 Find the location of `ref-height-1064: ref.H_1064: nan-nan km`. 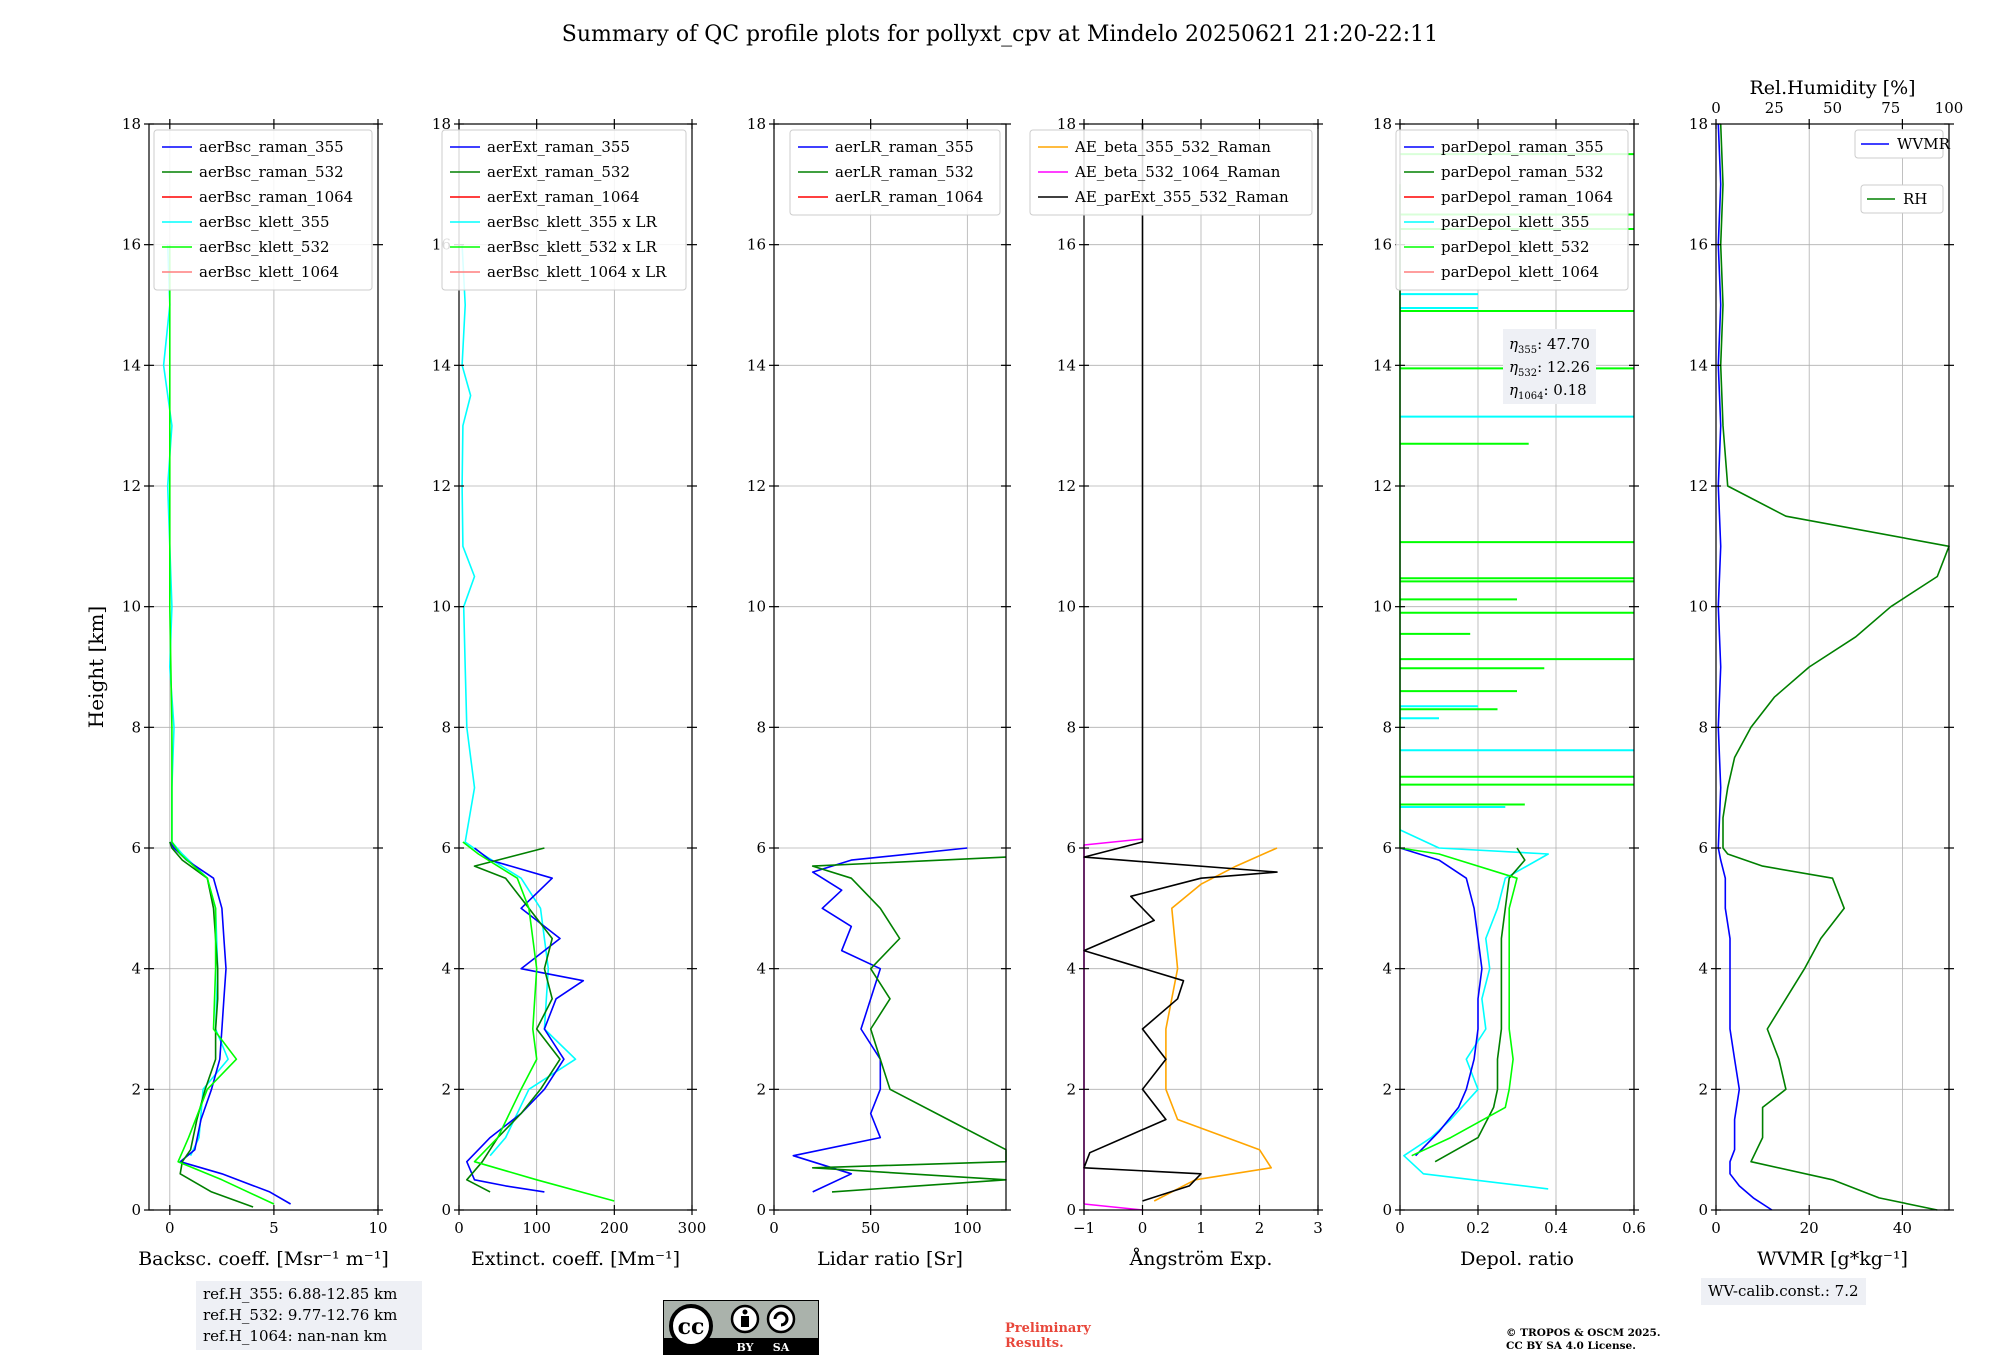

ref-height-1064: ref.H_1064: nan-nan km is located at coordinates (295, 1336).